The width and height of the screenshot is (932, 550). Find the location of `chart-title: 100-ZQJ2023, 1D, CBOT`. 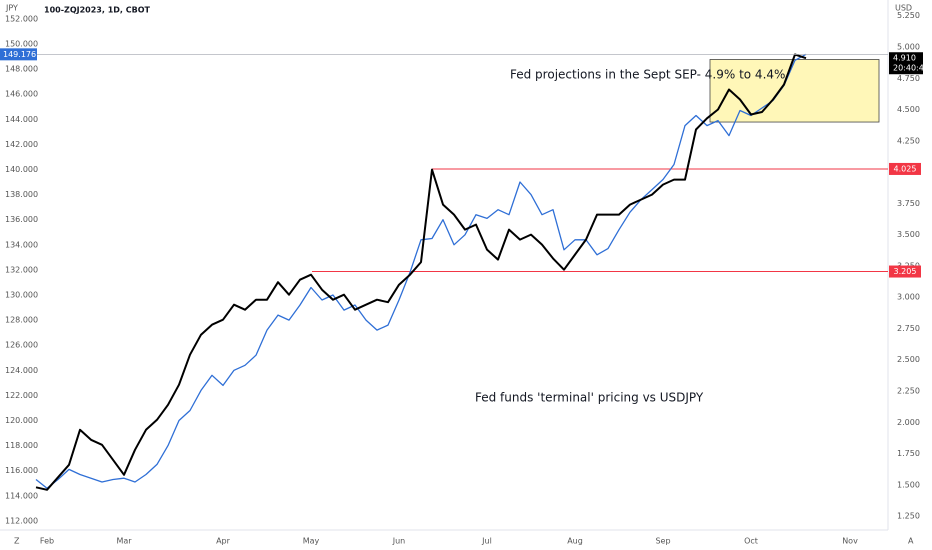

chart-title: 100-ZQJ2023, 1D, CBOT is located at coordinates (97, 10).